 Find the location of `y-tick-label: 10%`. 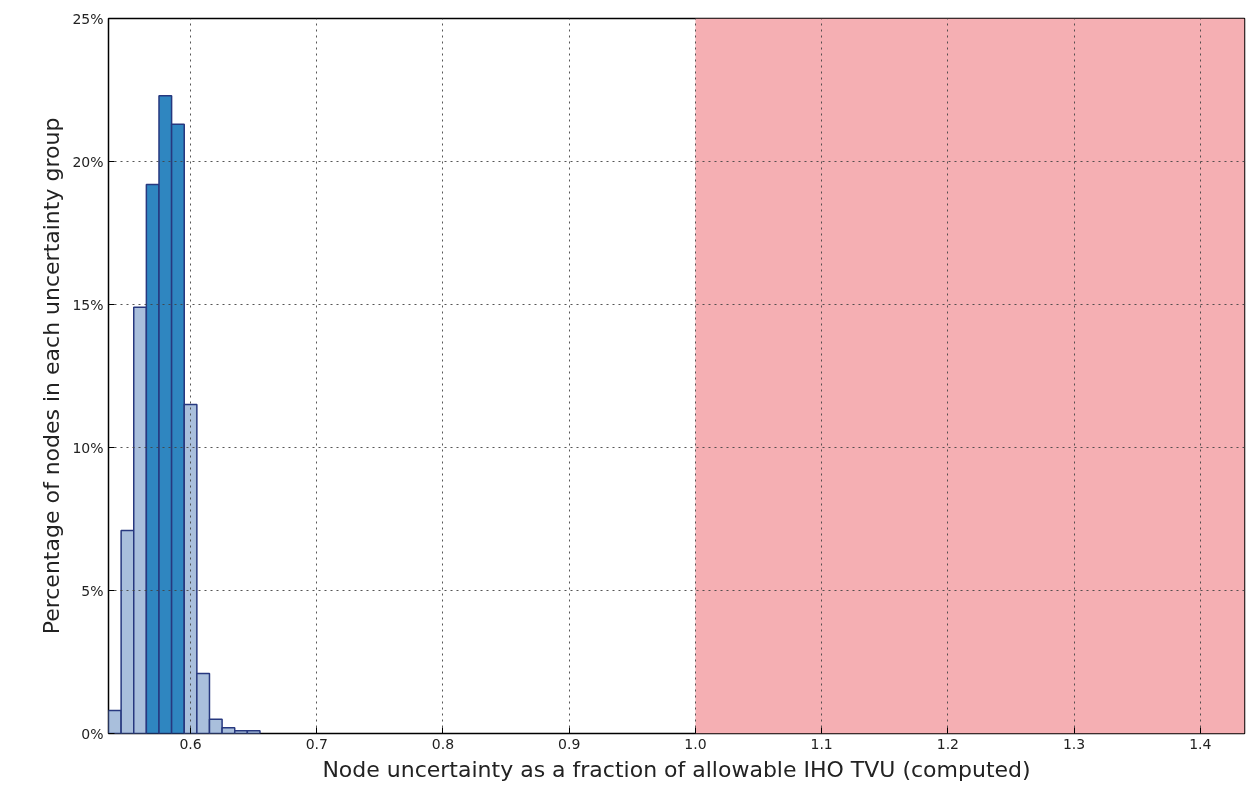

y-tick-label: 10% is located at coordinates (88, 447).